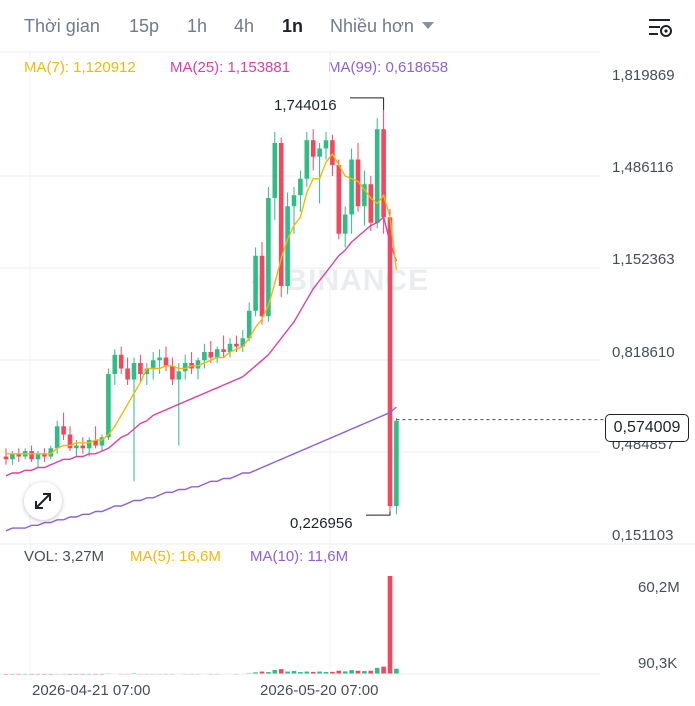  Describe the element at coordinates (299, 556) in the screenshot. I see `volume-ma10-legend: MA(10): 11,6M` at that location.